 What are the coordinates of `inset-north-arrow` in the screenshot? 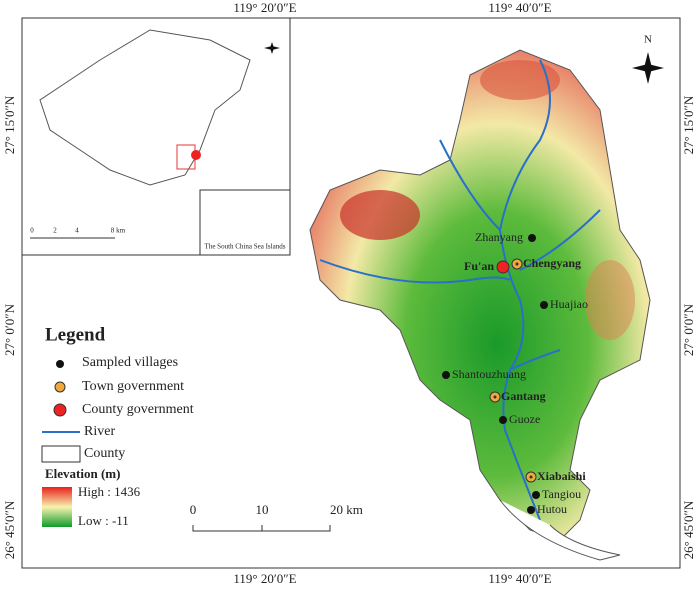 It's located at (272, 48).